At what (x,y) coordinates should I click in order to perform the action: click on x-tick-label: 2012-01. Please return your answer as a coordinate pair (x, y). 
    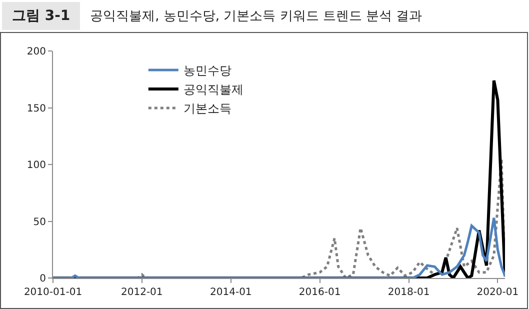
    Looking at the image, I should click on (141, 292).